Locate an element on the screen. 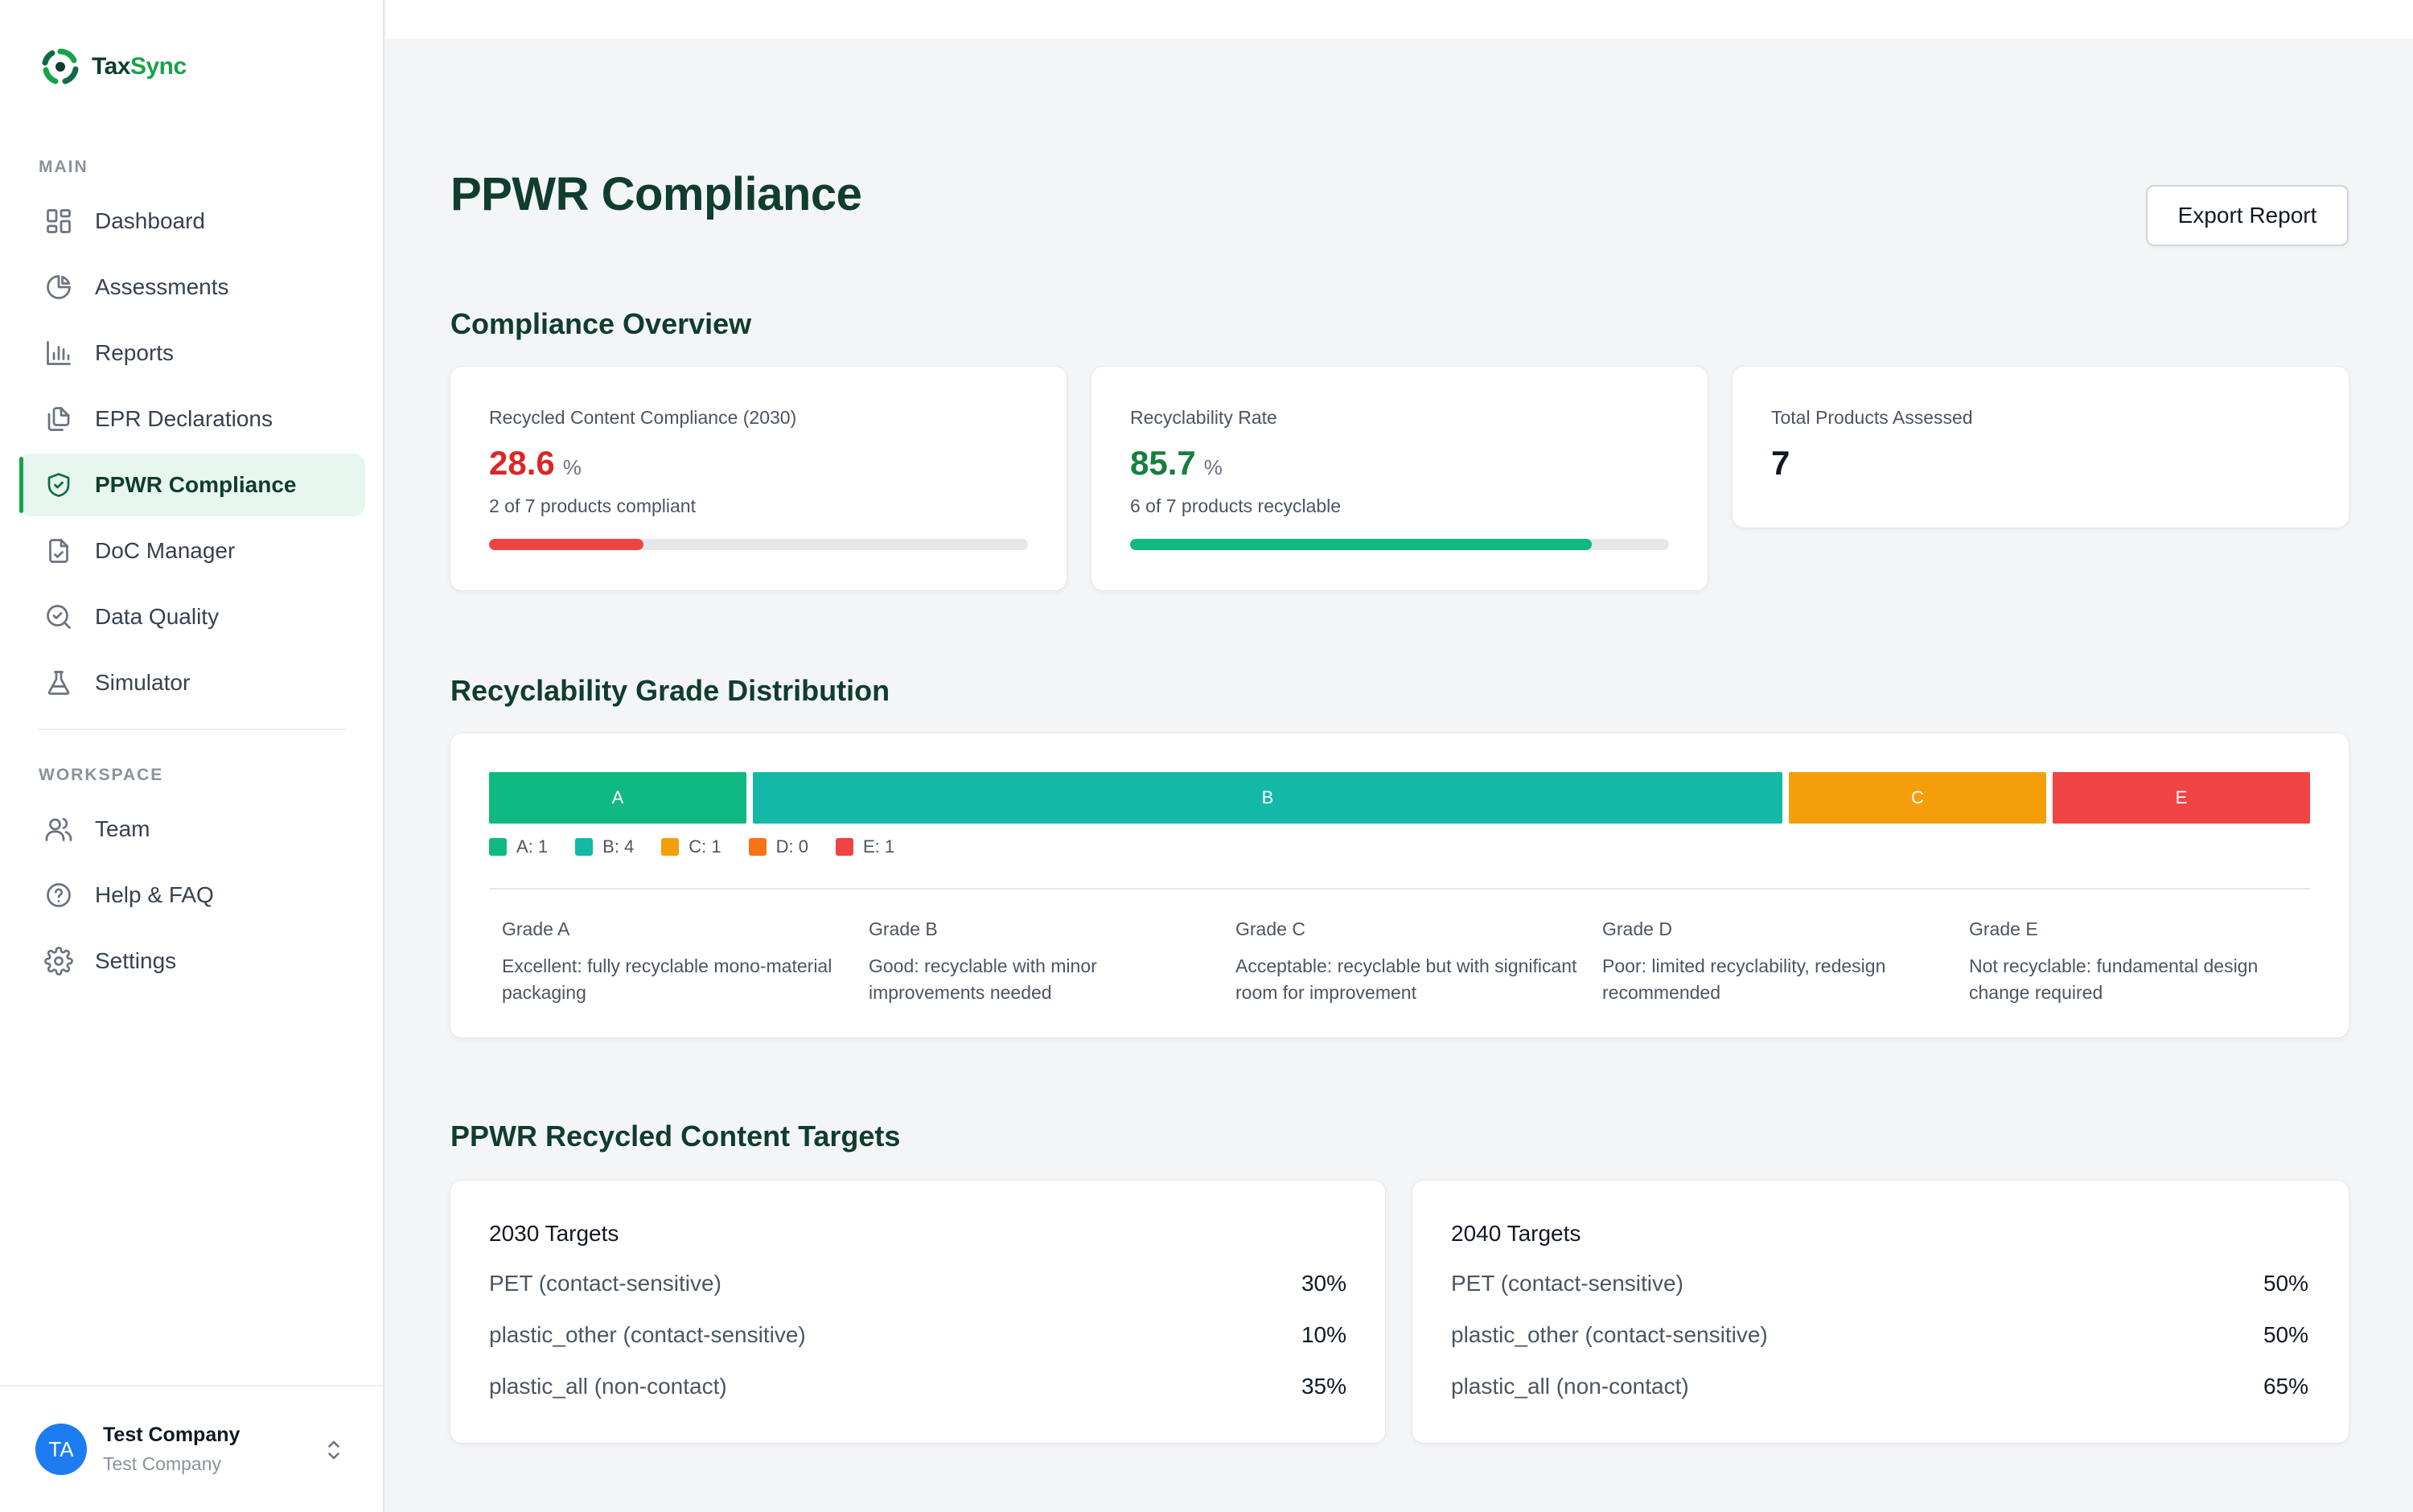 Image resolution: width=2413 pixels, height=1512 pixels. target-row: plastic_all (non-contact) 35% is located at coordinates (917, 1387).